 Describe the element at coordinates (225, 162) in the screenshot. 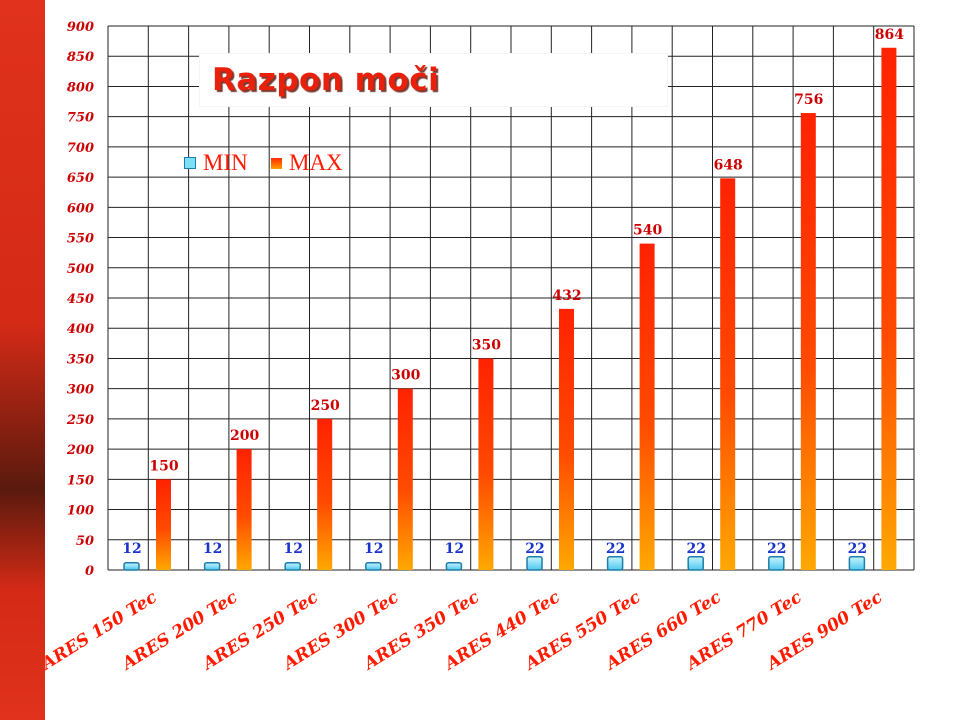

I see `legend-label-min: MIN` at that location.